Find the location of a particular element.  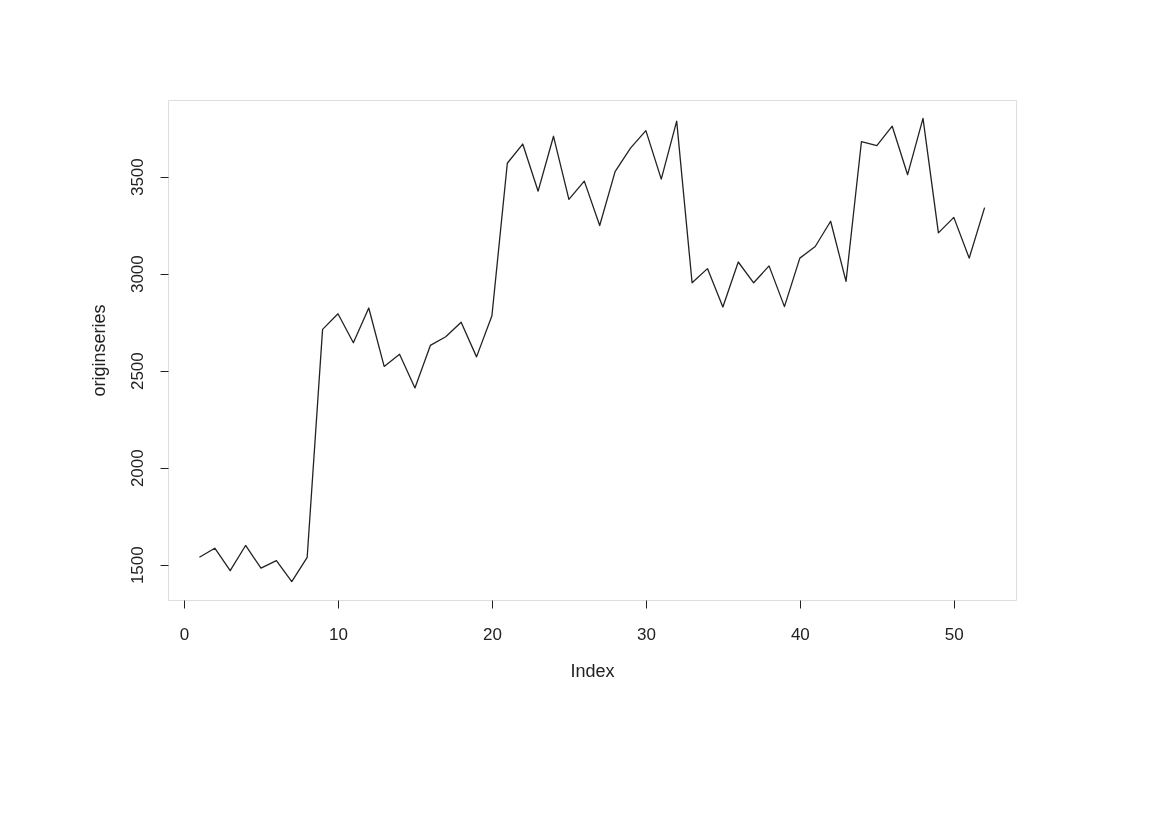

y-axis-title: originseries is located at coordinates (98, 350).